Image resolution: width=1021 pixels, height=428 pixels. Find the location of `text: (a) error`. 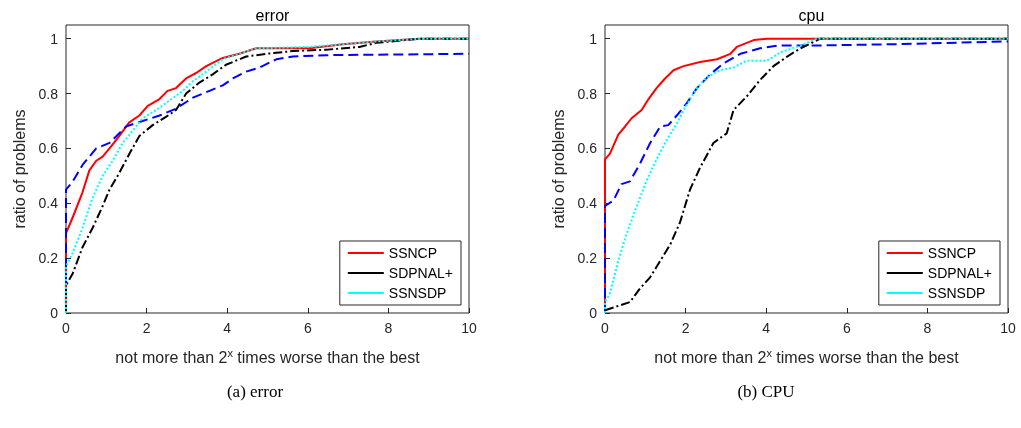

text: (a) error is located at coordinates (255, 391).